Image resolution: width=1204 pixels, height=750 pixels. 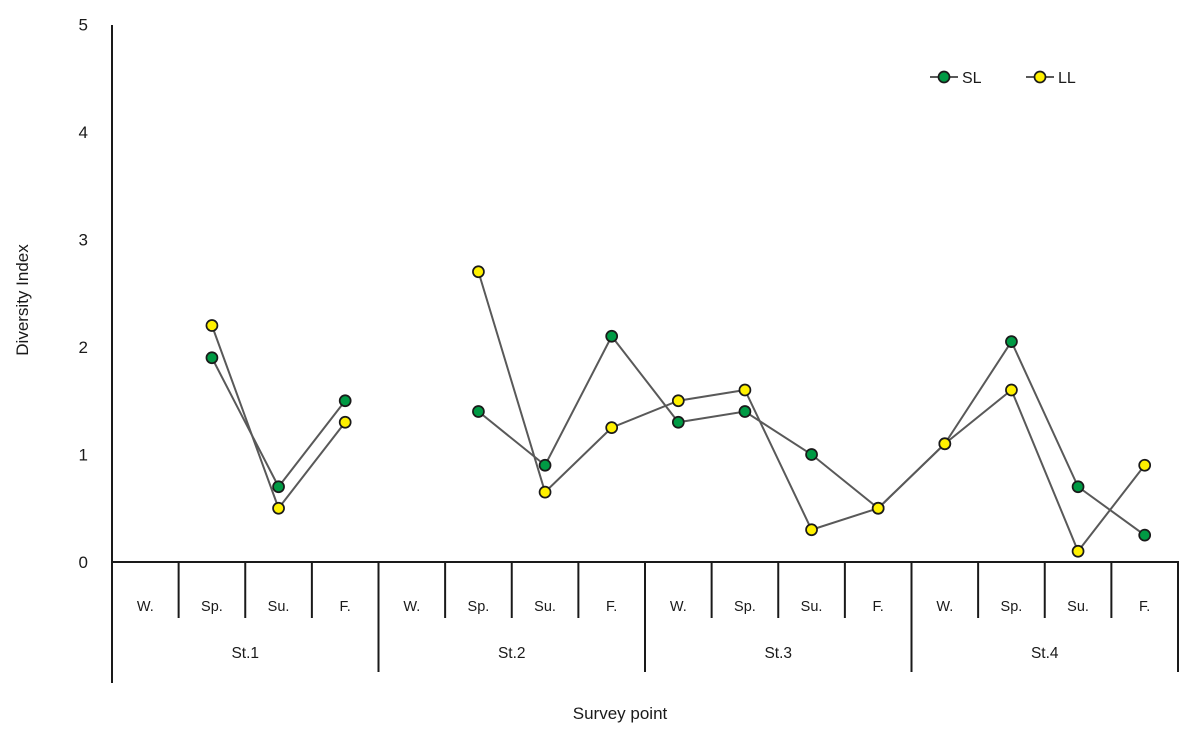 What do you see at coordinates (83, 25) in the screenshot?
I see `y-tick-label: 5` at bounding box center [83, 25].